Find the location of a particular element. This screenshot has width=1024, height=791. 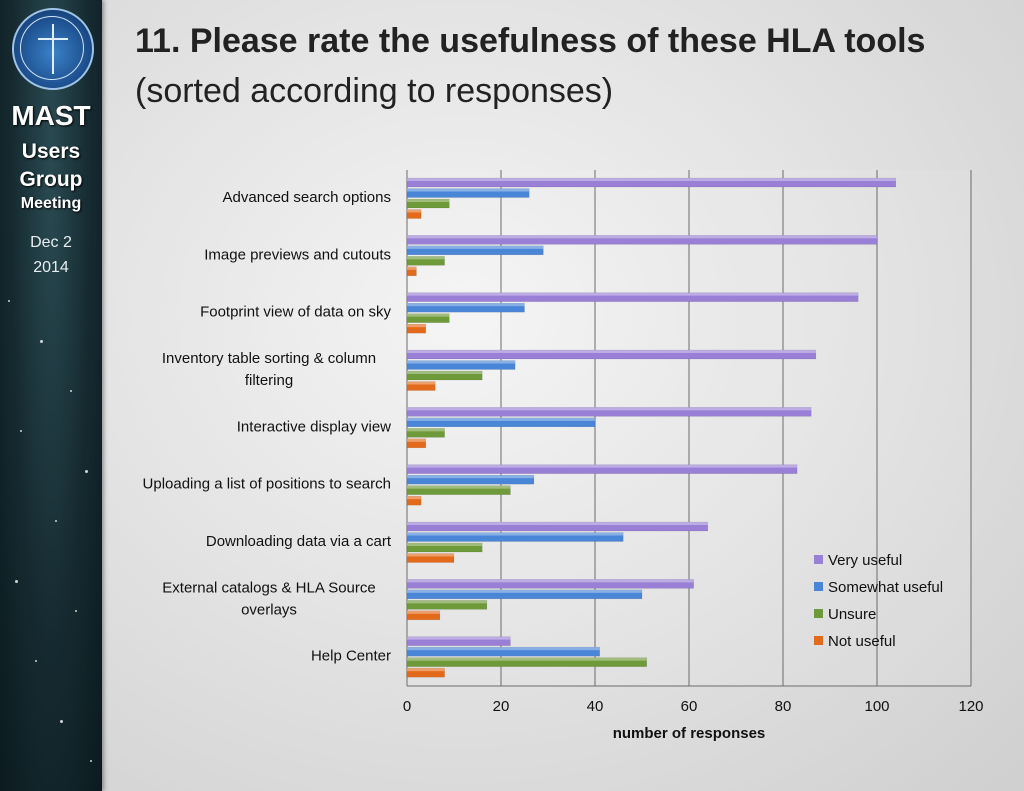

y-category-label: Inventory table sorting & column is located at coordinates (269, 358).